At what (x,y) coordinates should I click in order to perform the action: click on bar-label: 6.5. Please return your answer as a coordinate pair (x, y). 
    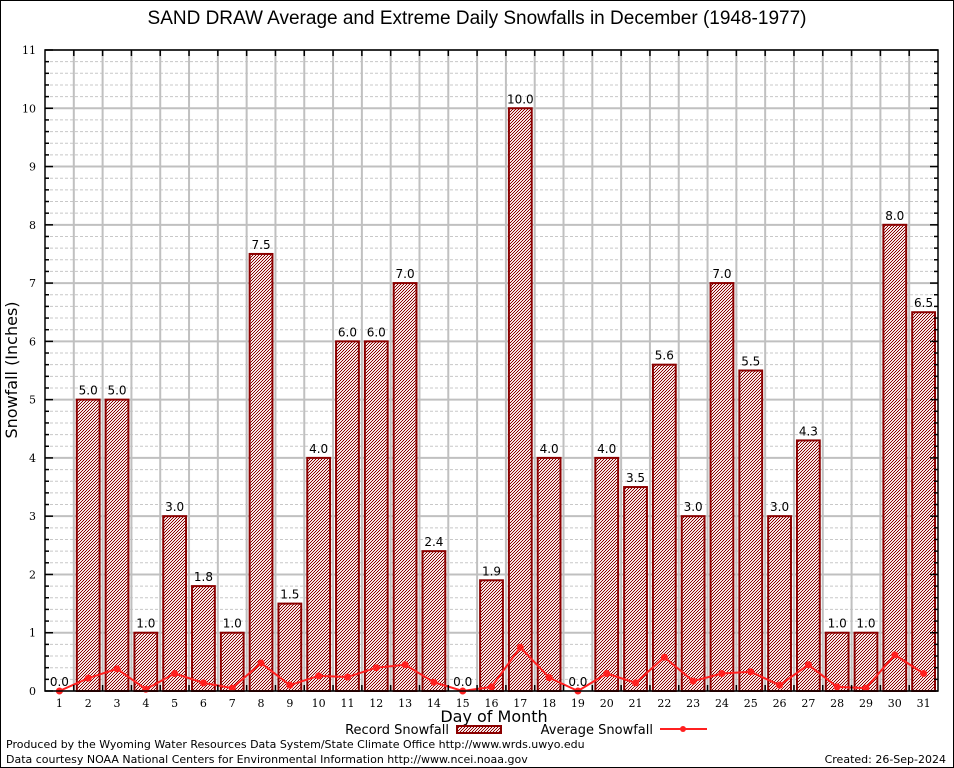
    Looking at the image, I should click on (923, 303).